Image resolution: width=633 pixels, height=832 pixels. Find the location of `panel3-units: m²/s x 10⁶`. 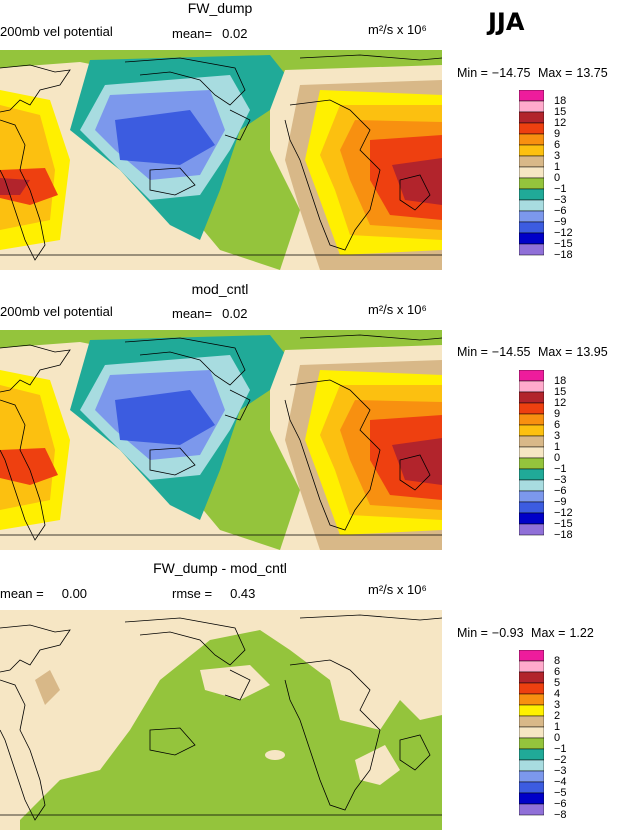

panel3-units: m²/s x 10⁶ is located at coordinates (397, 589).